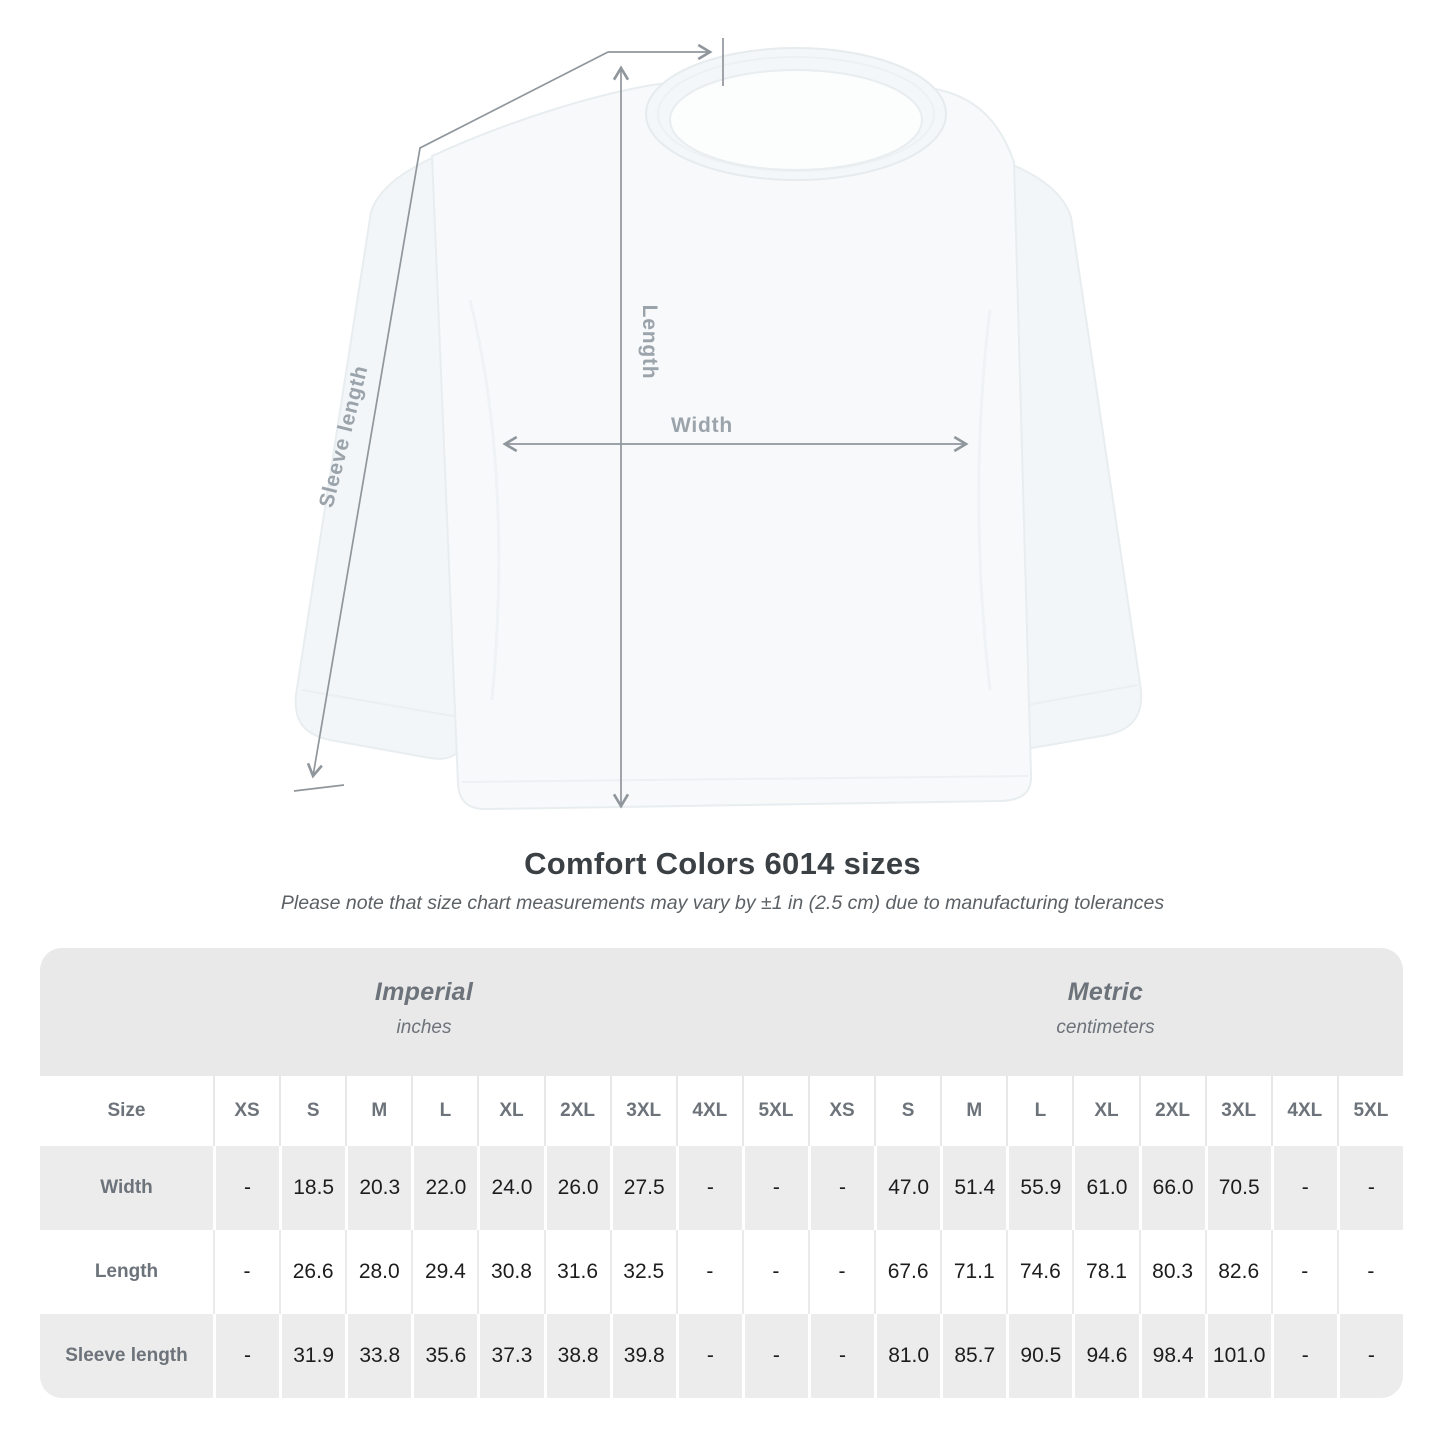 The image size is (1445, 1445). I want to click on value-cell: 66.0, so click(1171, 1188).